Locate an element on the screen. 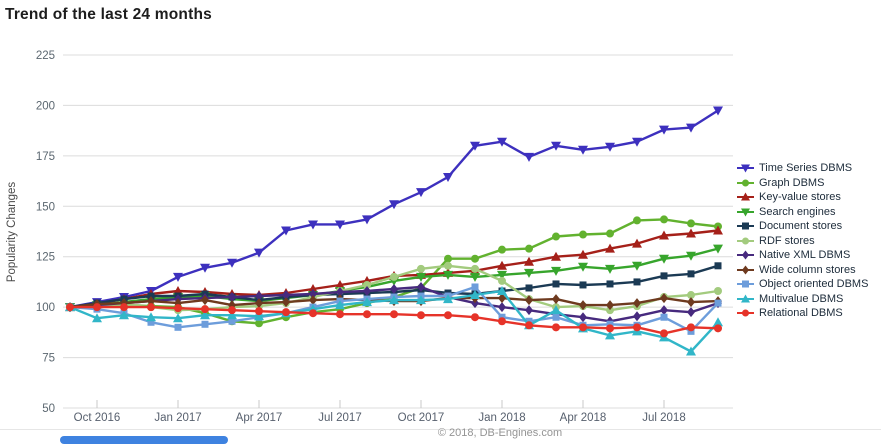  legend-item-rdf-stores: RDF stores is located at coordinates (809, 241).